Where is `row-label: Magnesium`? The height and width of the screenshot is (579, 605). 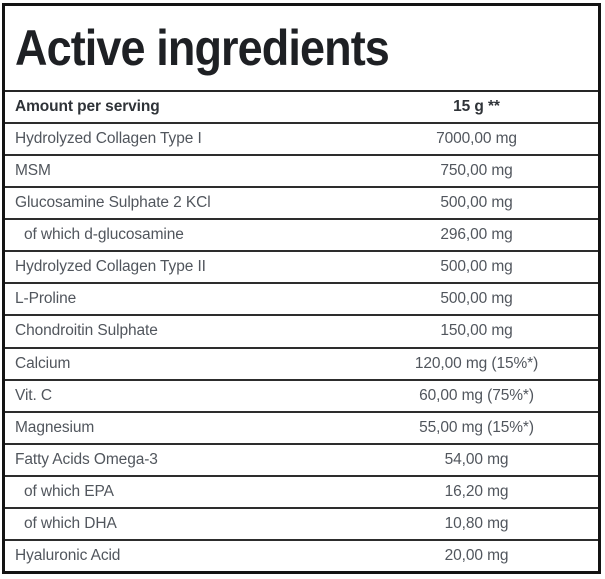
row-label: Magnesium is located at coordinates (55, 427).